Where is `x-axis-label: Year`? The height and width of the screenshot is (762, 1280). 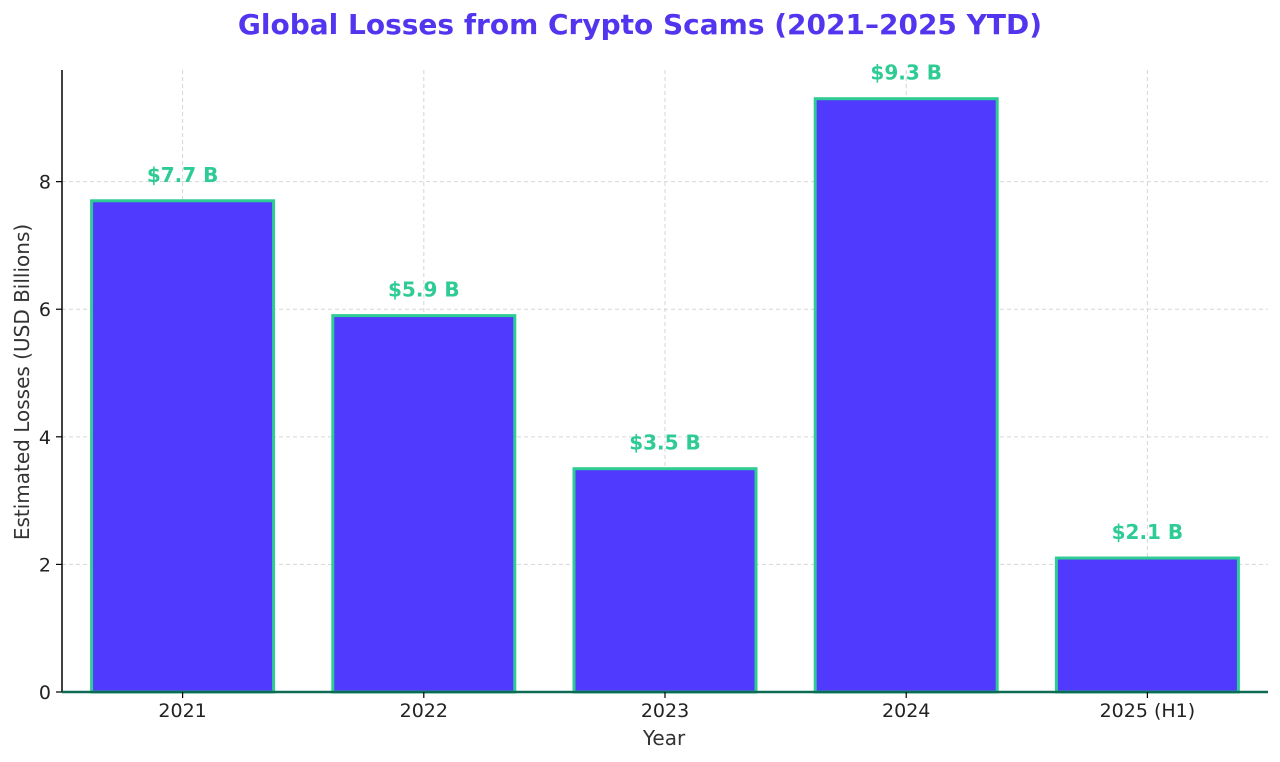 x-axis-label: Year is located at coordinates (664, 738).